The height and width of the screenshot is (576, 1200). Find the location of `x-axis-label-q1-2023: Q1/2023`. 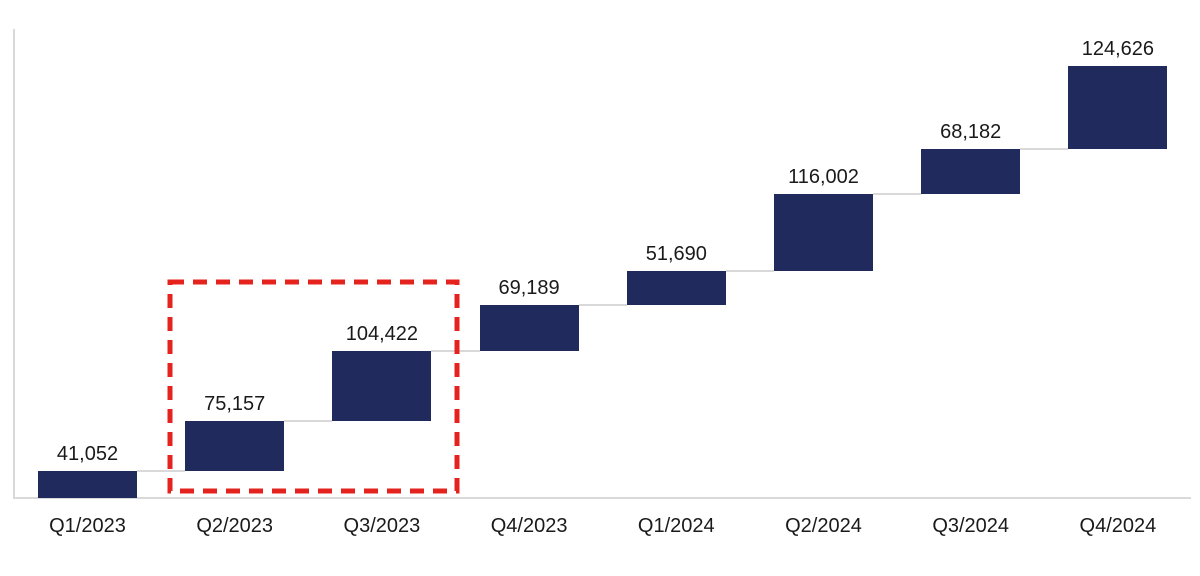

x-axis-label-q1-2023: Q1/2023 is located at coordinates (87, 526).